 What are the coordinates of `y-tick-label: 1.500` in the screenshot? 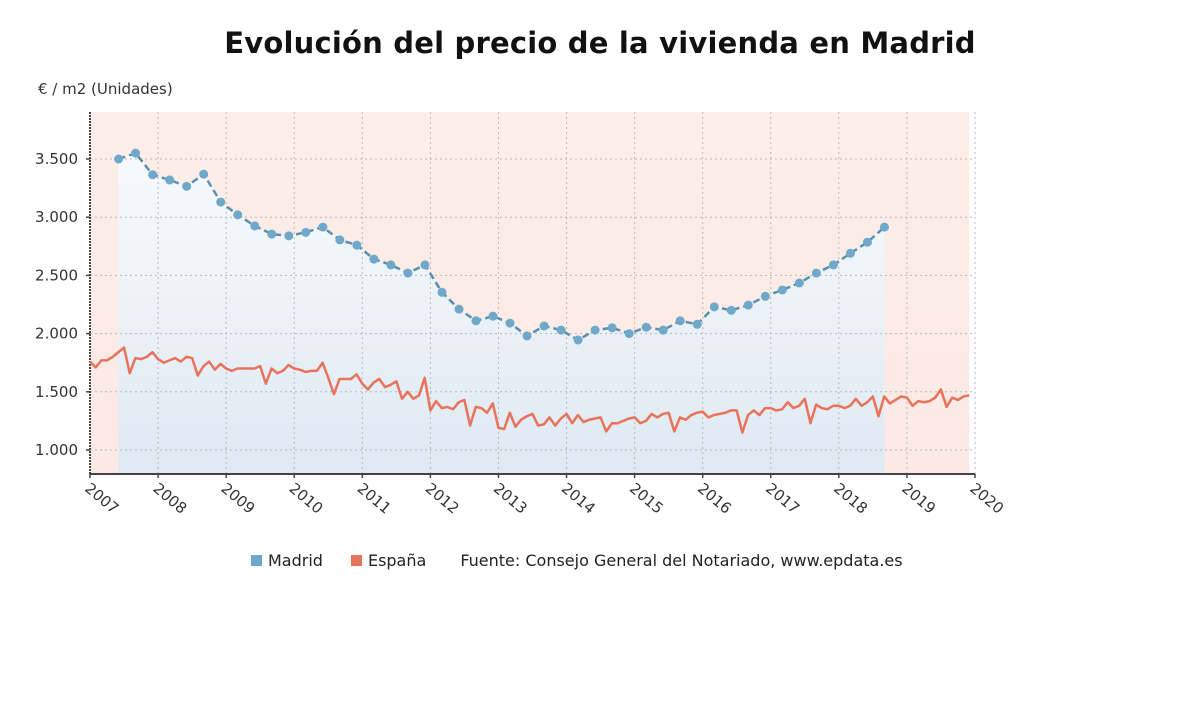 It's located at (56, 392).